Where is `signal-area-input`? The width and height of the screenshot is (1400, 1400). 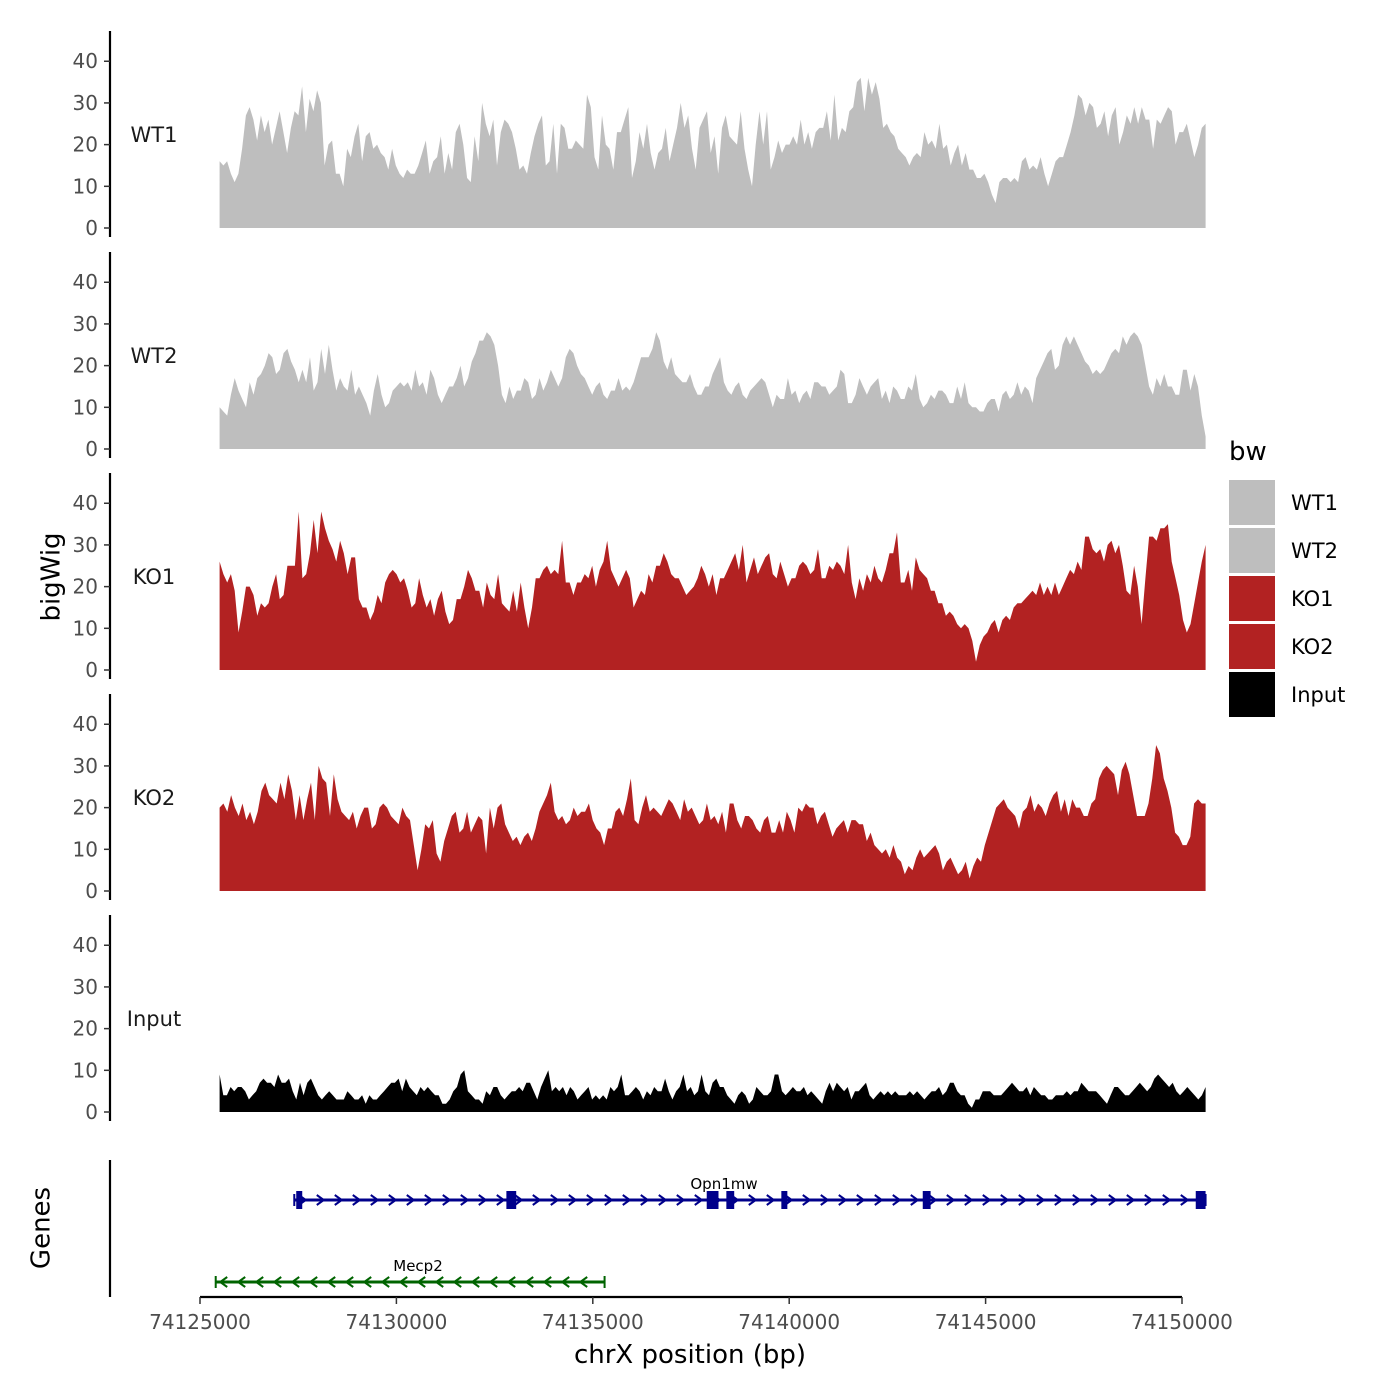
signal-area-input is located at coordinates (712, 1091).